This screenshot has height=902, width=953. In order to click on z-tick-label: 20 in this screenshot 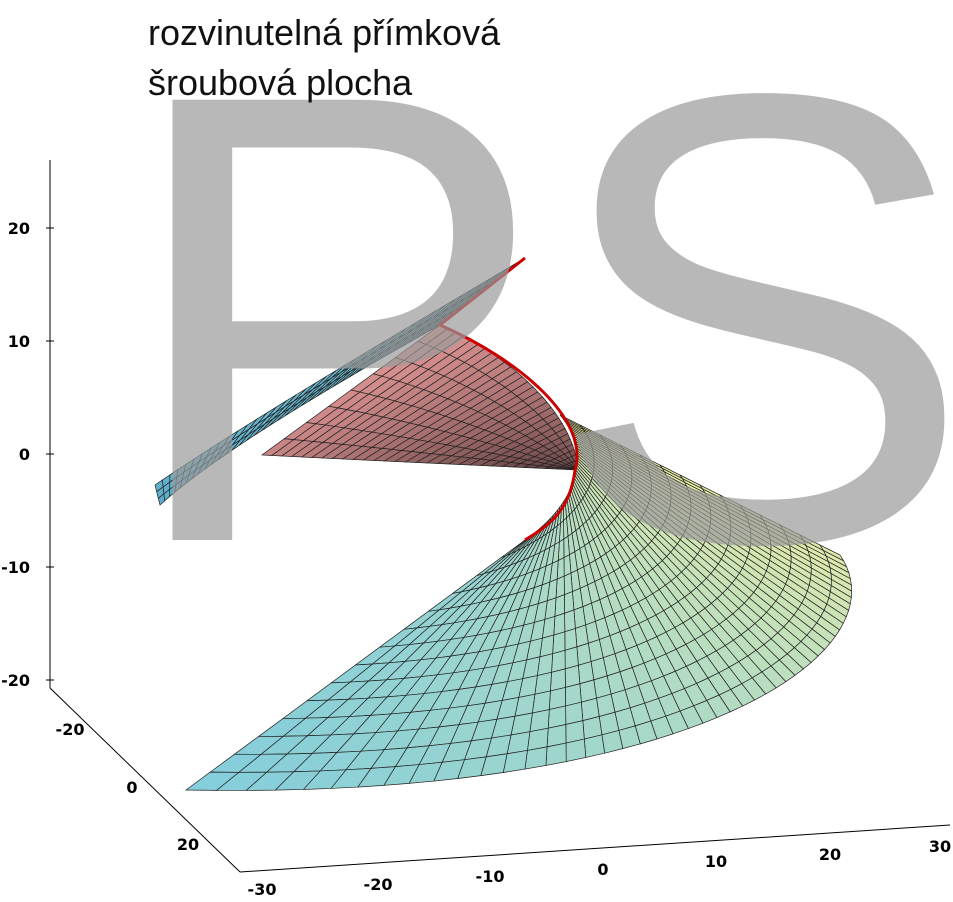, I will do `click(19, 228)`.